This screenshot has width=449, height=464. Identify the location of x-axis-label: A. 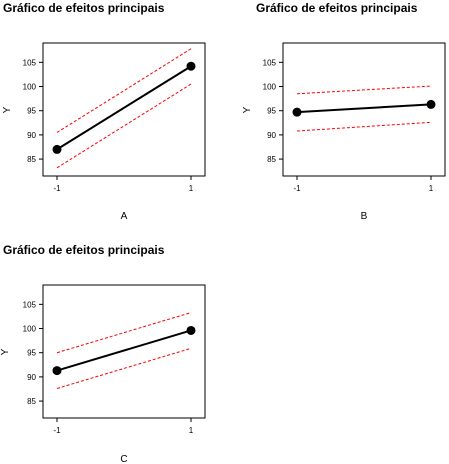
(124, 216).